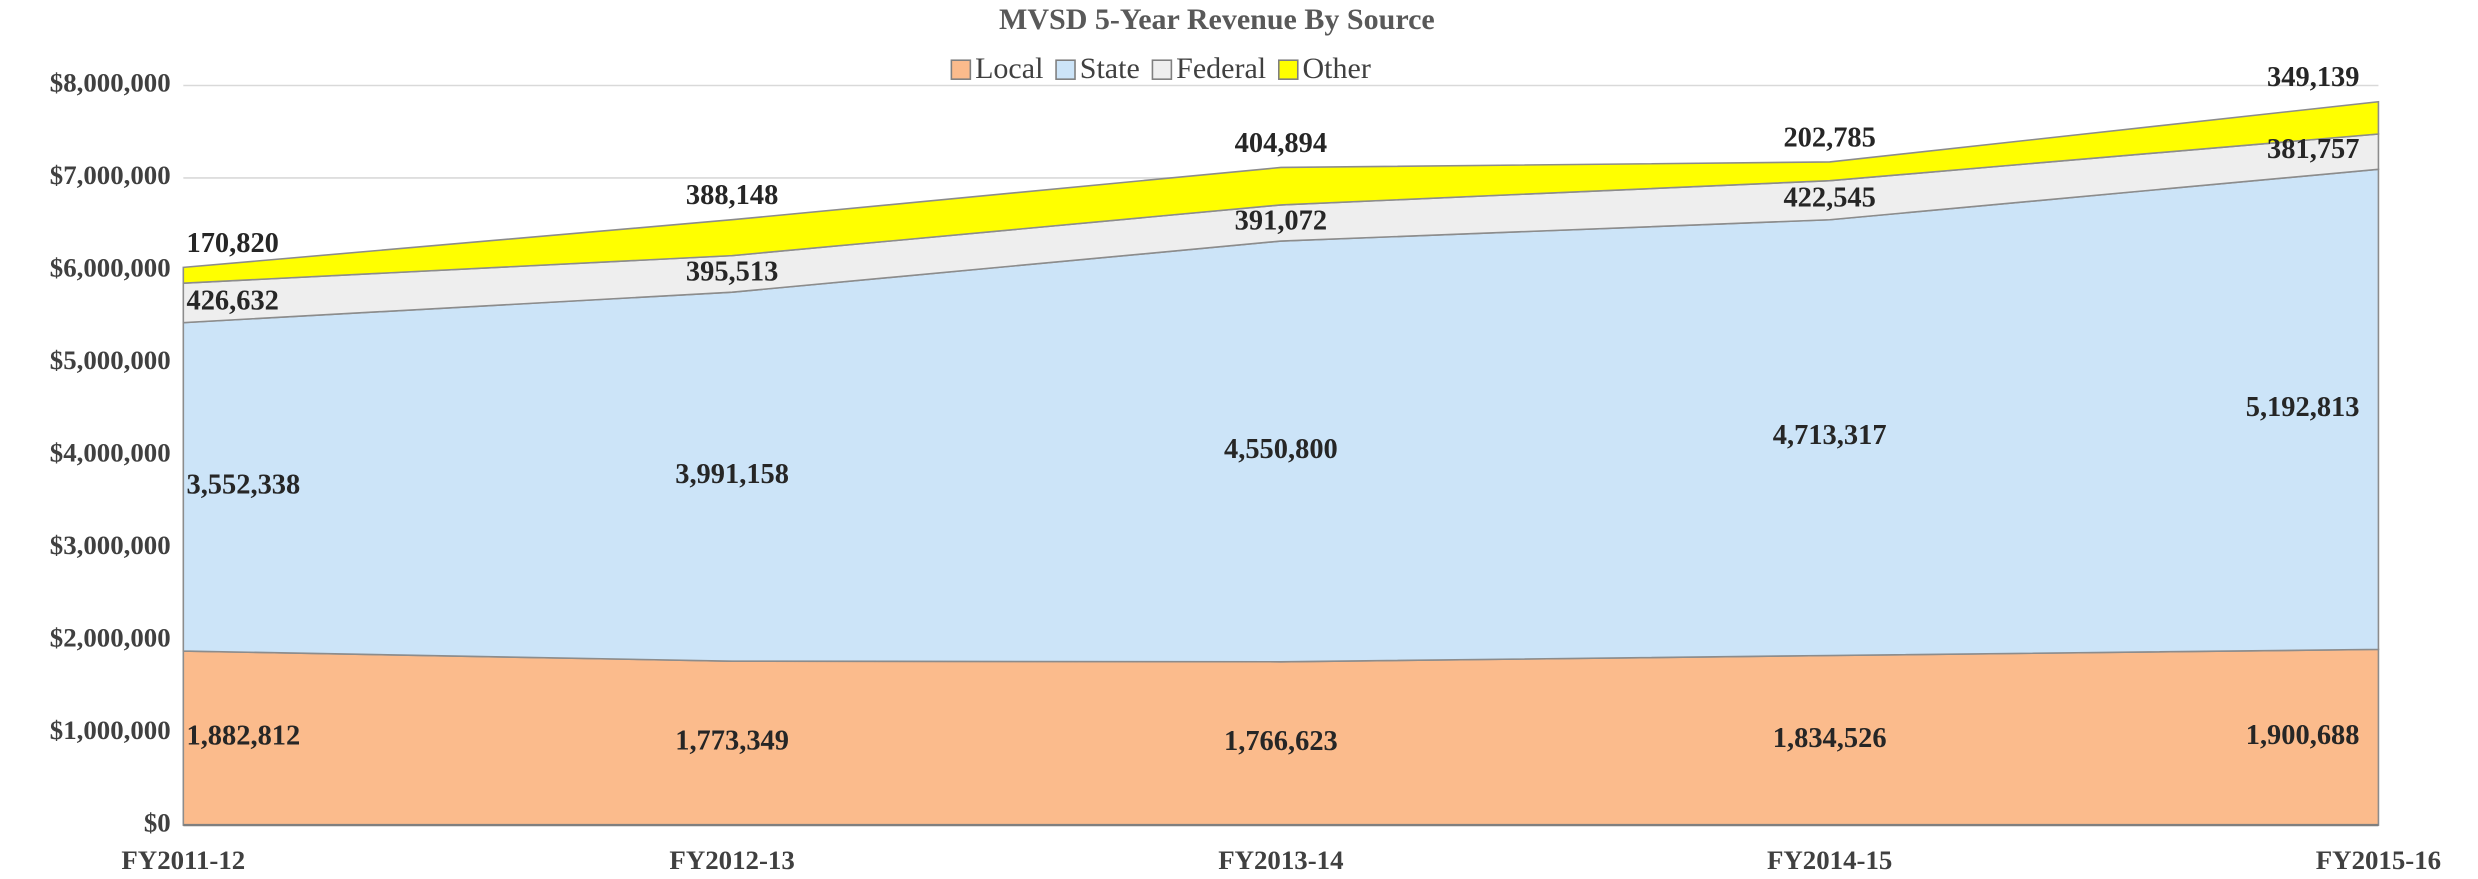 The width and height of the screenshot is (2478, 879). I want to click on data-label: 388,148, so click(732, 195).